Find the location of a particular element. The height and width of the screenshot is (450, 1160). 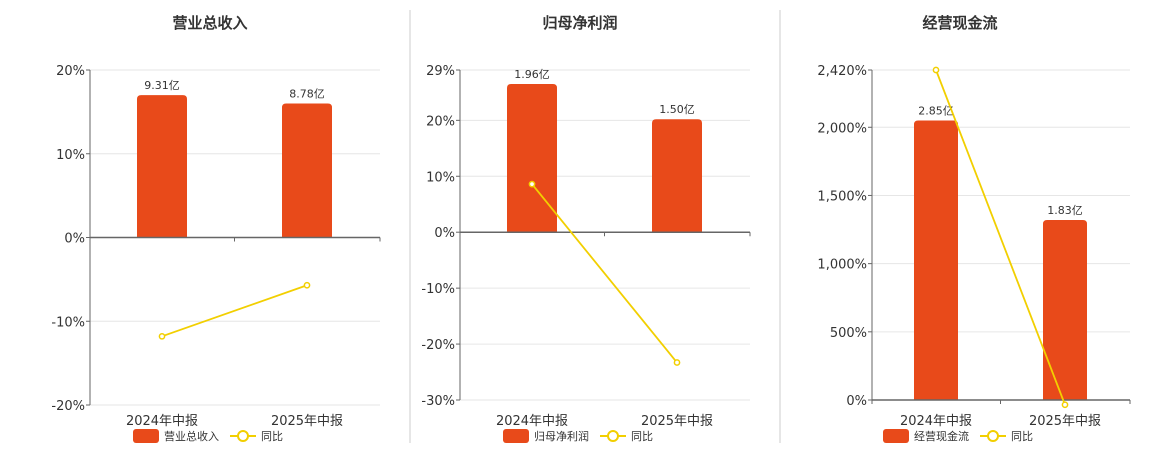

y-tick-label: 1,500% is located at coordinates (842, 196).